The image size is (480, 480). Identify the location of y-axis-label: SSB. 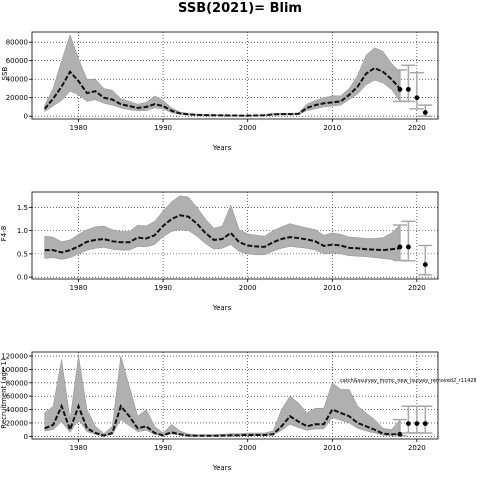
(5, 73).